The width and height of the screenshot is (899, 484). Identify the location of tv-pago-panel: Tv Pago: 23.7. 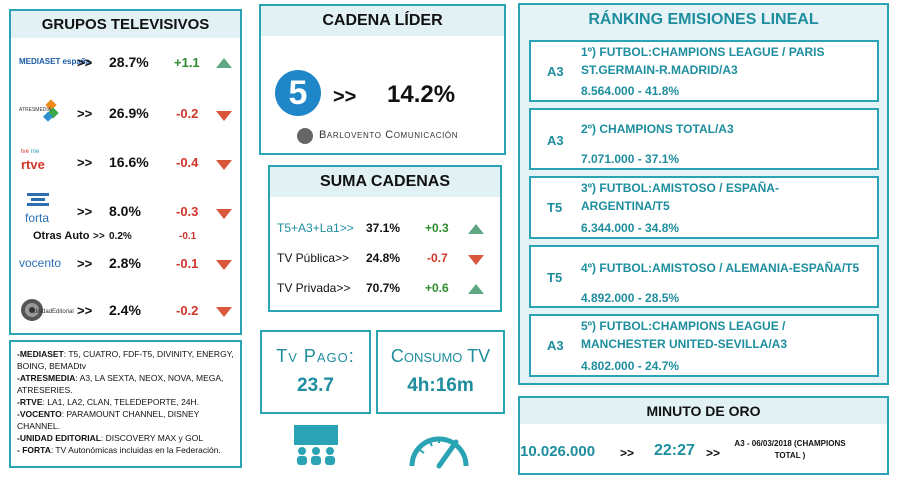
(315, 372).